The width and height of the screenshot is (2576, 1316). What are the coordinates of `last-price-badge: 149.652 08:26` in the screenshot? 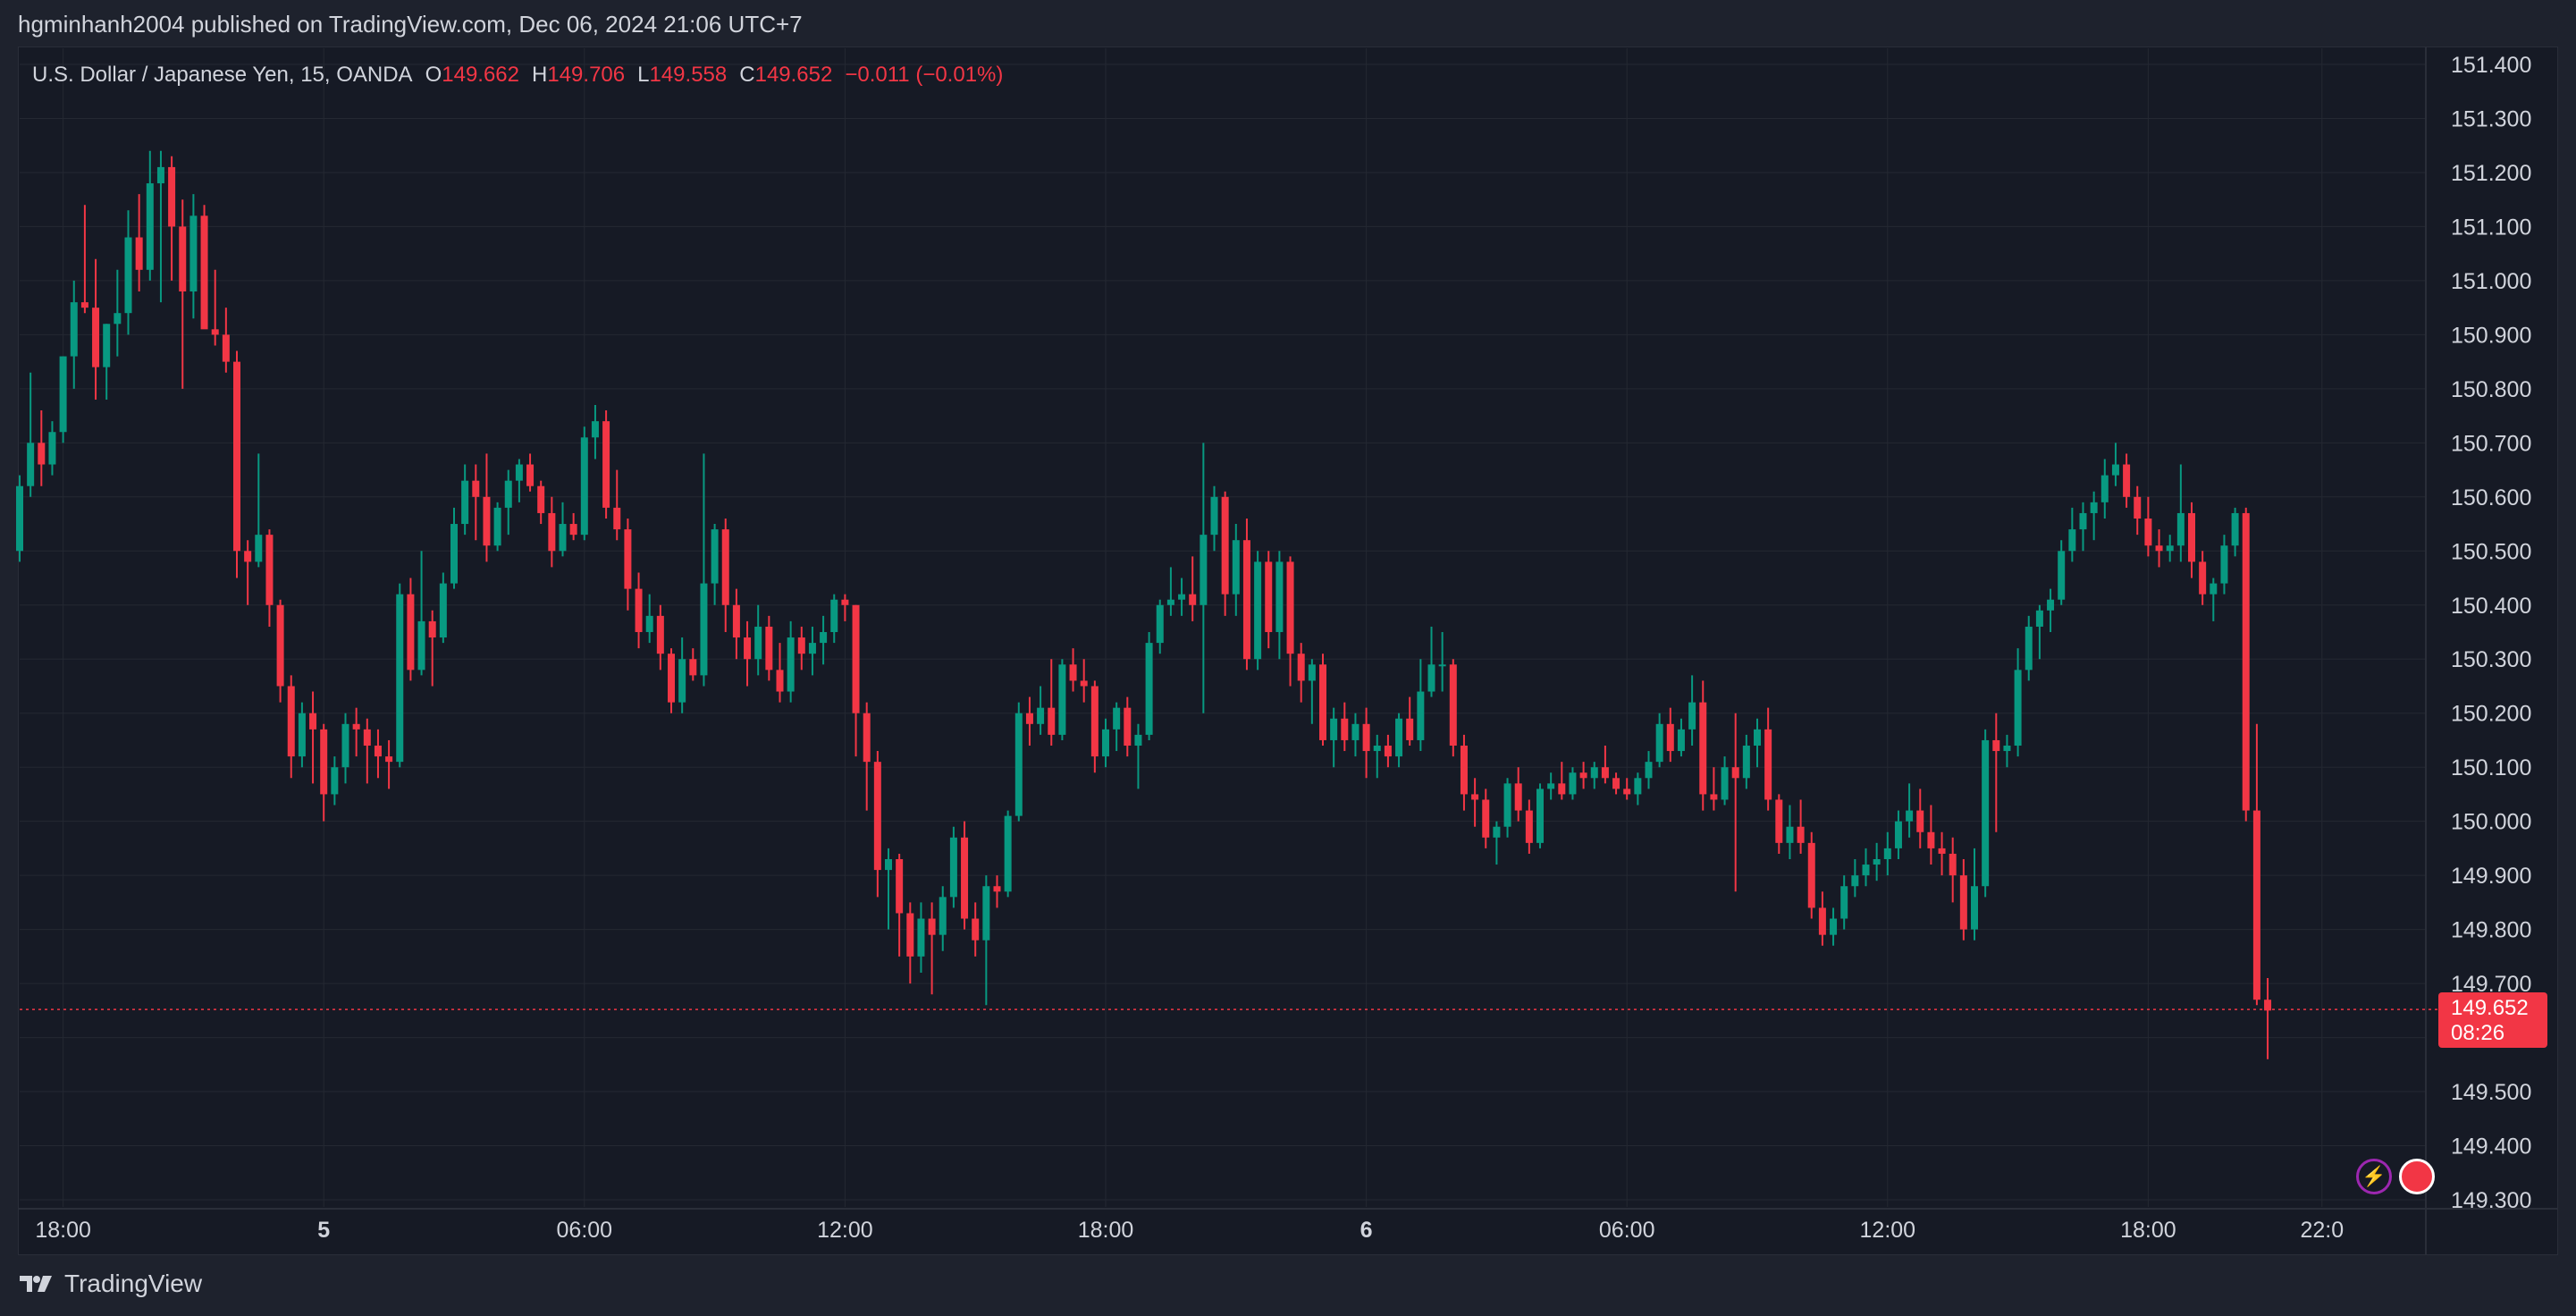 It's located at (2493, 1020).